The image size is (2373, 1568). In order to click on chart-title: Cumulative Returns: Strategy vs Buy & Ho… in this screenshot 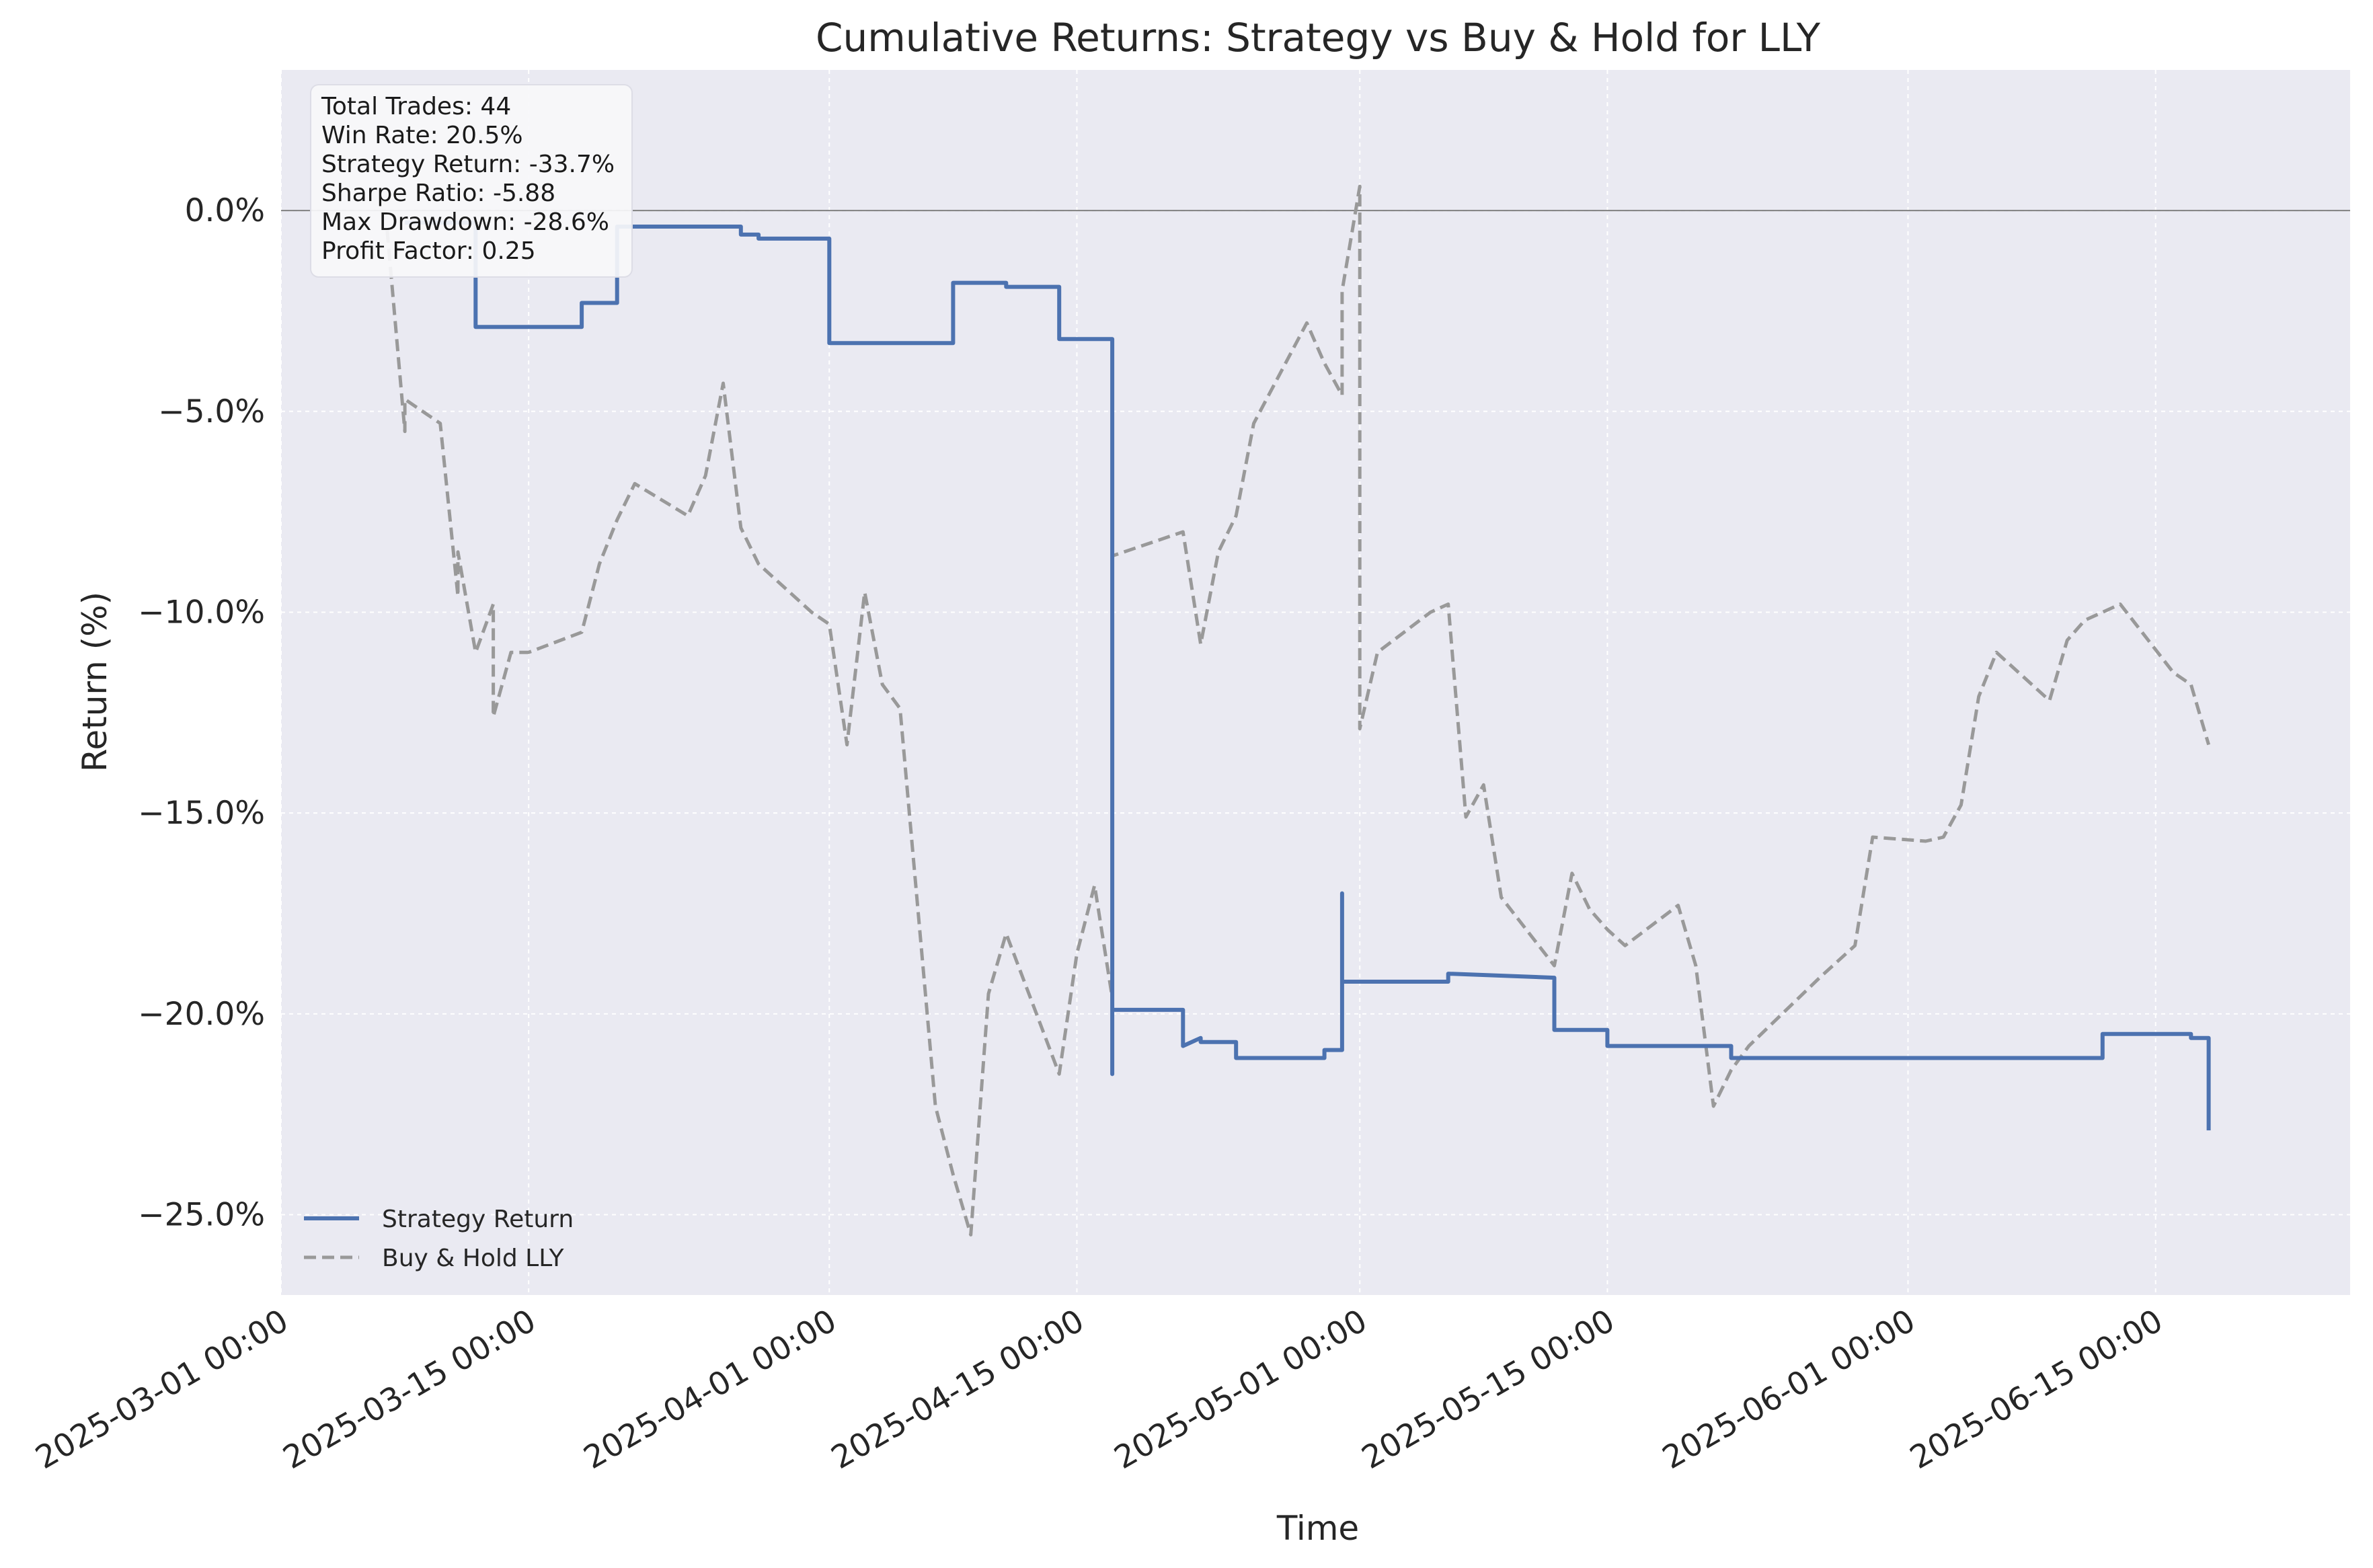, I will do `click(1318, 38)`.